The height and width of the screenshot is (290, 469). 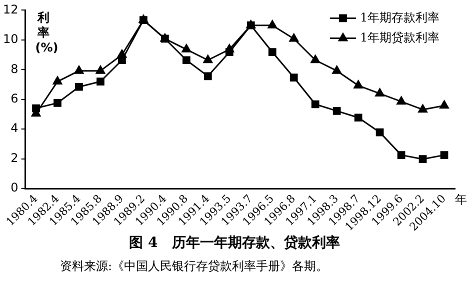 I want to click on y-tick-label: 12, so click(x=10, y=9).